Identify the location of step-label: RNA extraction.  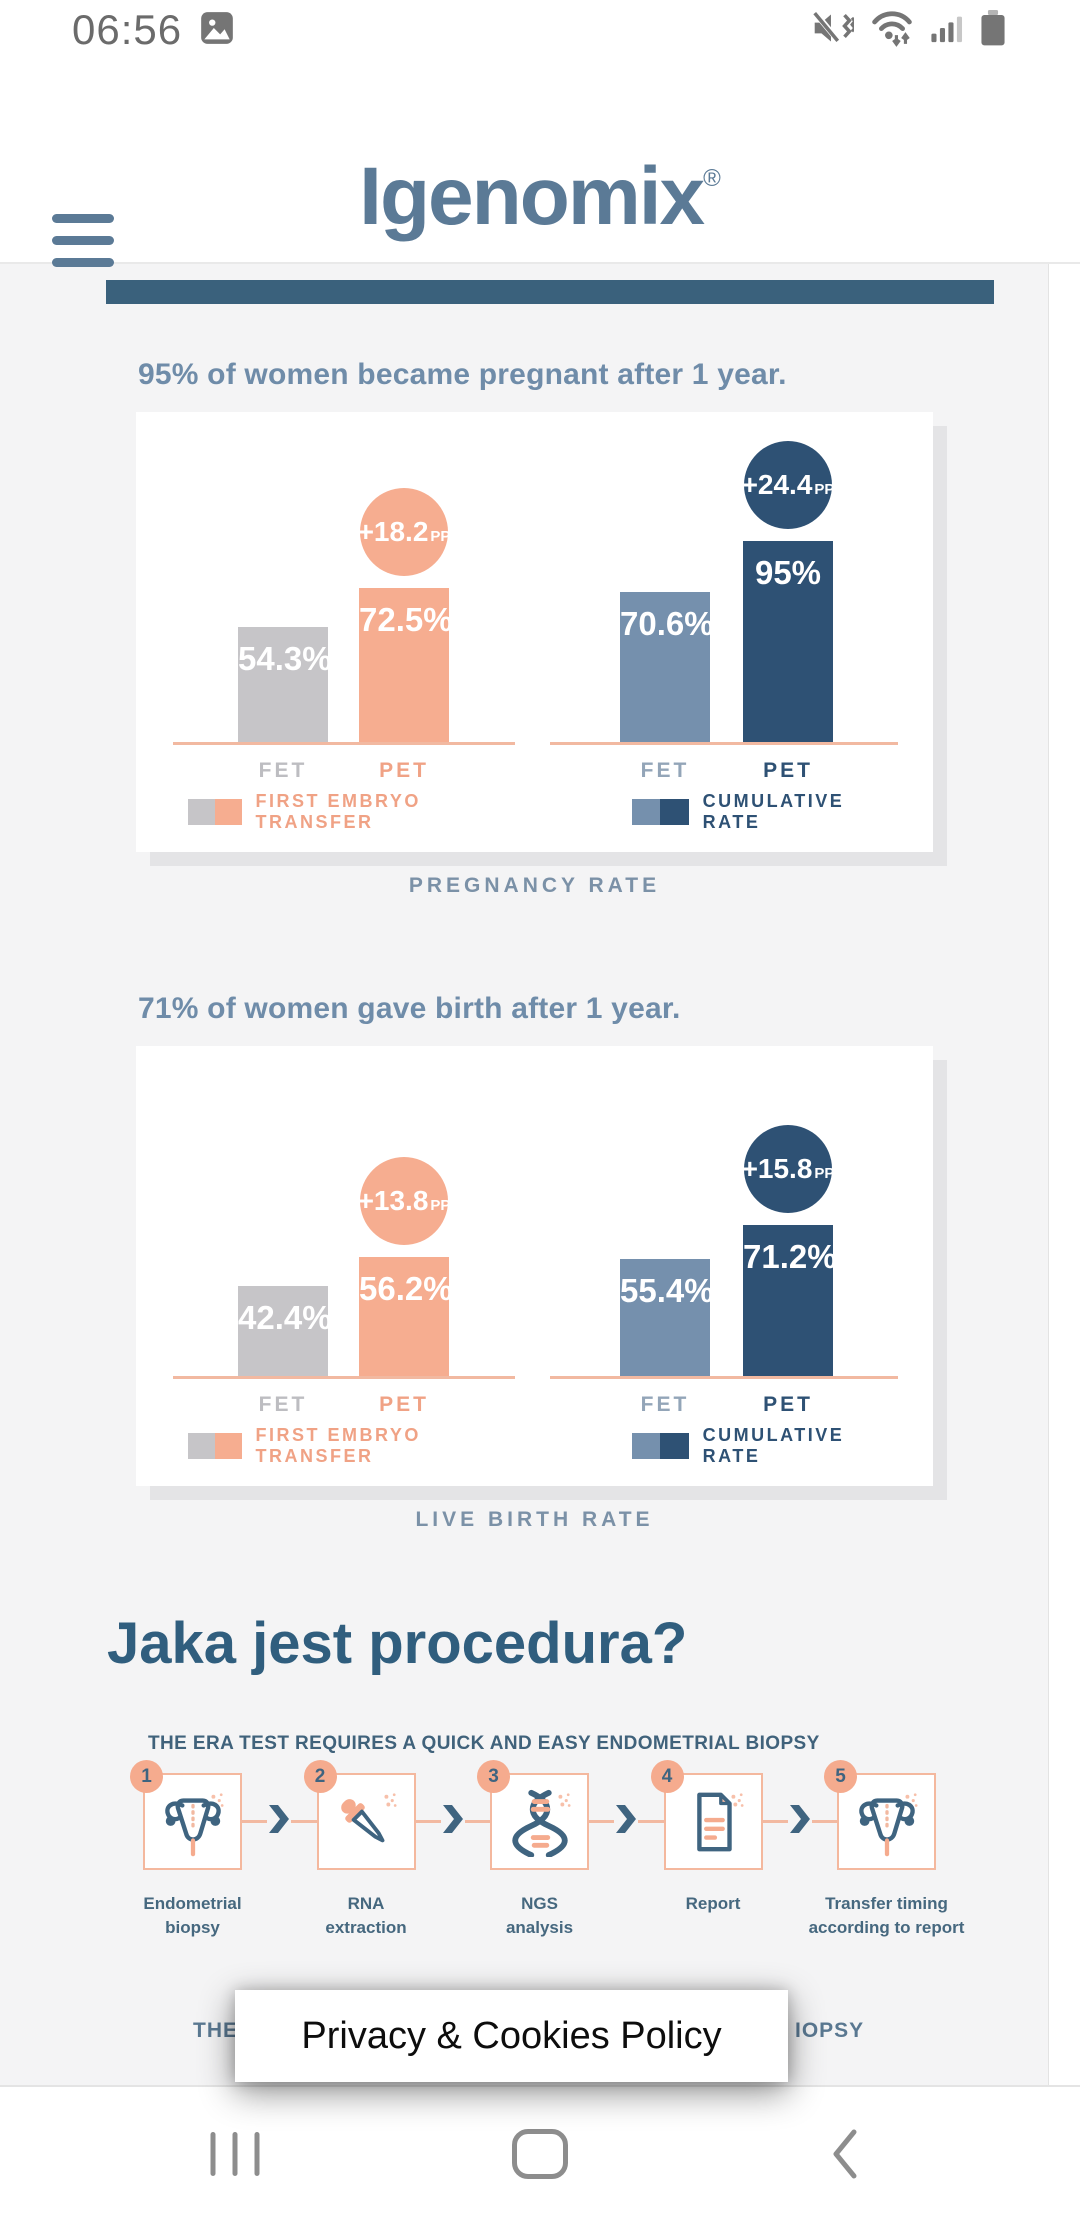
(366, 1915).